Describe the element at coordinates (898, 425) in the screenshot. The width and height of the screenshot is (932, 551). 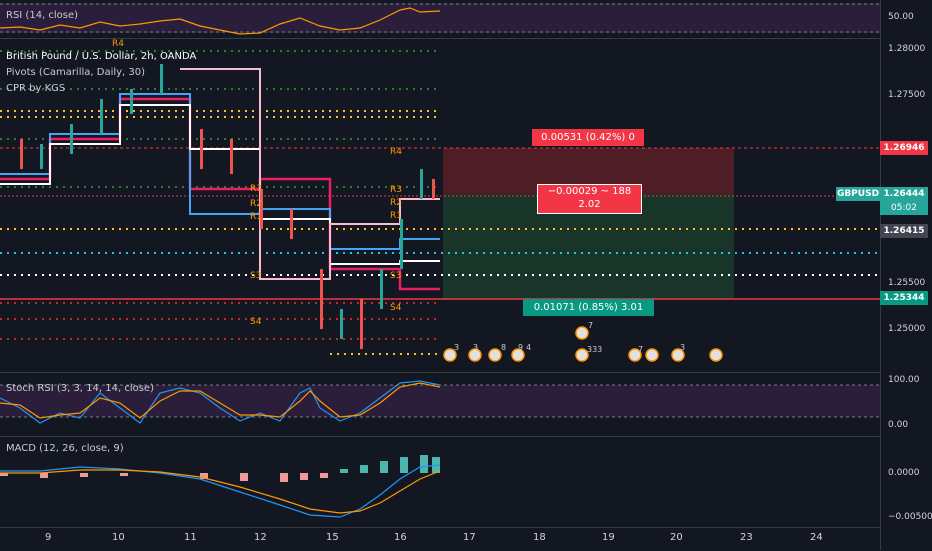
I see `stoch-tick: 0.00` at that location.